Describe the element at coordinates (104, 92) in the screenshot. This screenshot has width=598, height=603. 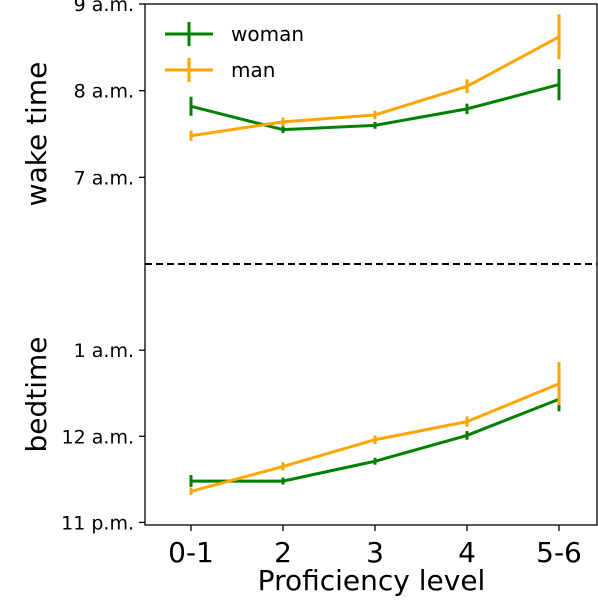
I see `y-tick-label-wake: 8 a.m.` at that location.